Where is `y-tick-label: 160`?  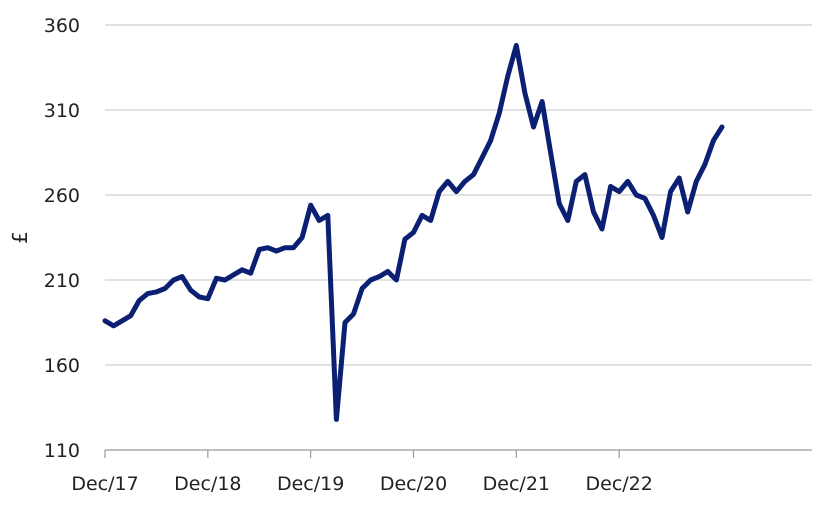
y-tick-label: 160 is located at coordinates (62, 366).